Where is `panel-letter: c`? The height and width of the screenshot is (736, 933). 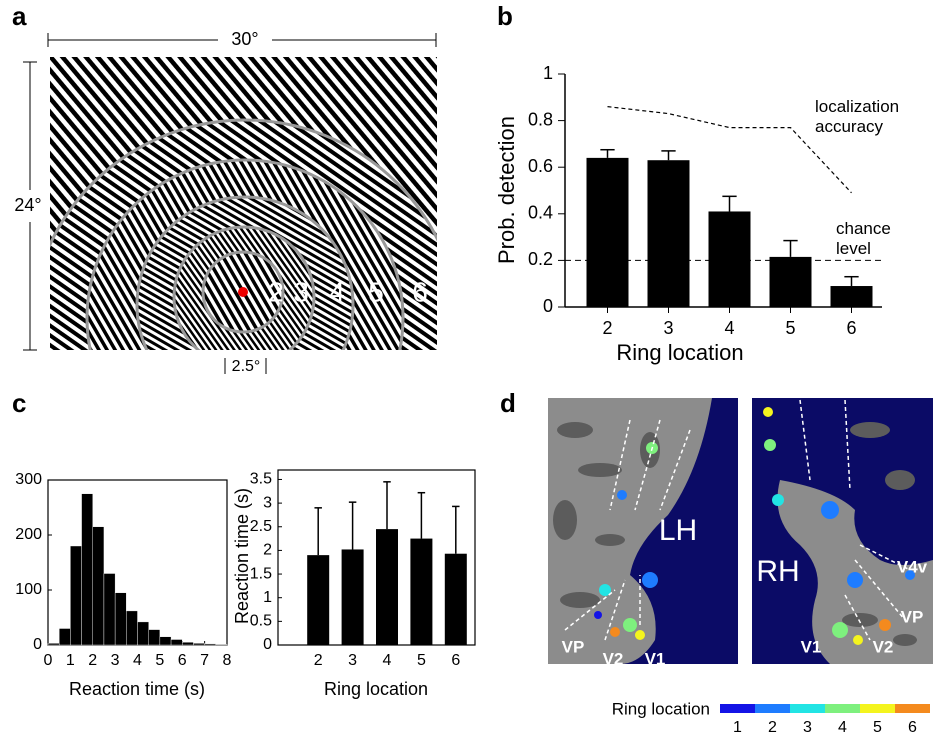
panel-letter: c is located at coordinates (19, 403).